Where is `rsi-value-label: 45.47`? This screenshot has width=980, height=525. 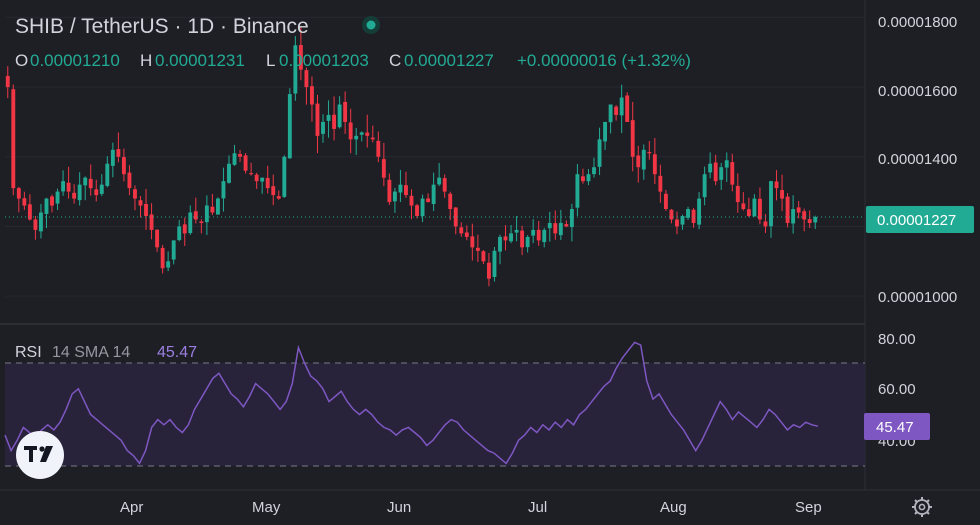 rsi-value-label: 45.47 is located at coordinates (895, 427).